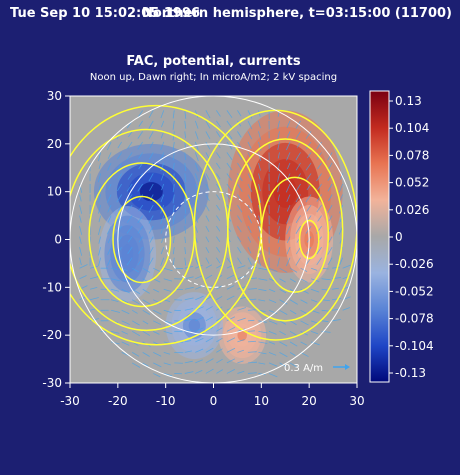 The image size is (460, 475). What do you see at coordinates (410, 373) in the screenshot?
I see `colorbar-tick-label: -0.13` at bounding box center [410, 373].